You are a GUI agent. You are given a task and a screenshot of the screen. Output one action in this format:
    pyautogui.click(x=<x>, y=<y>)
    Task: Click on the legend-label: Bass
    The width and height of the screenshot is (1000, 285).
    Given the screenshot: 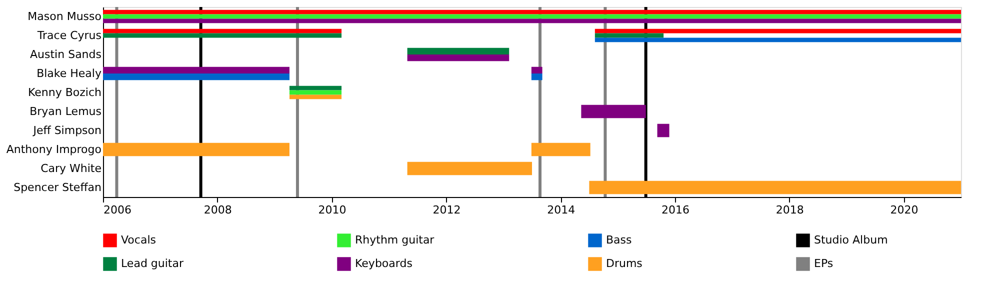 What is the action you would take?
    pyautogui.click(x=619, y=239)
    